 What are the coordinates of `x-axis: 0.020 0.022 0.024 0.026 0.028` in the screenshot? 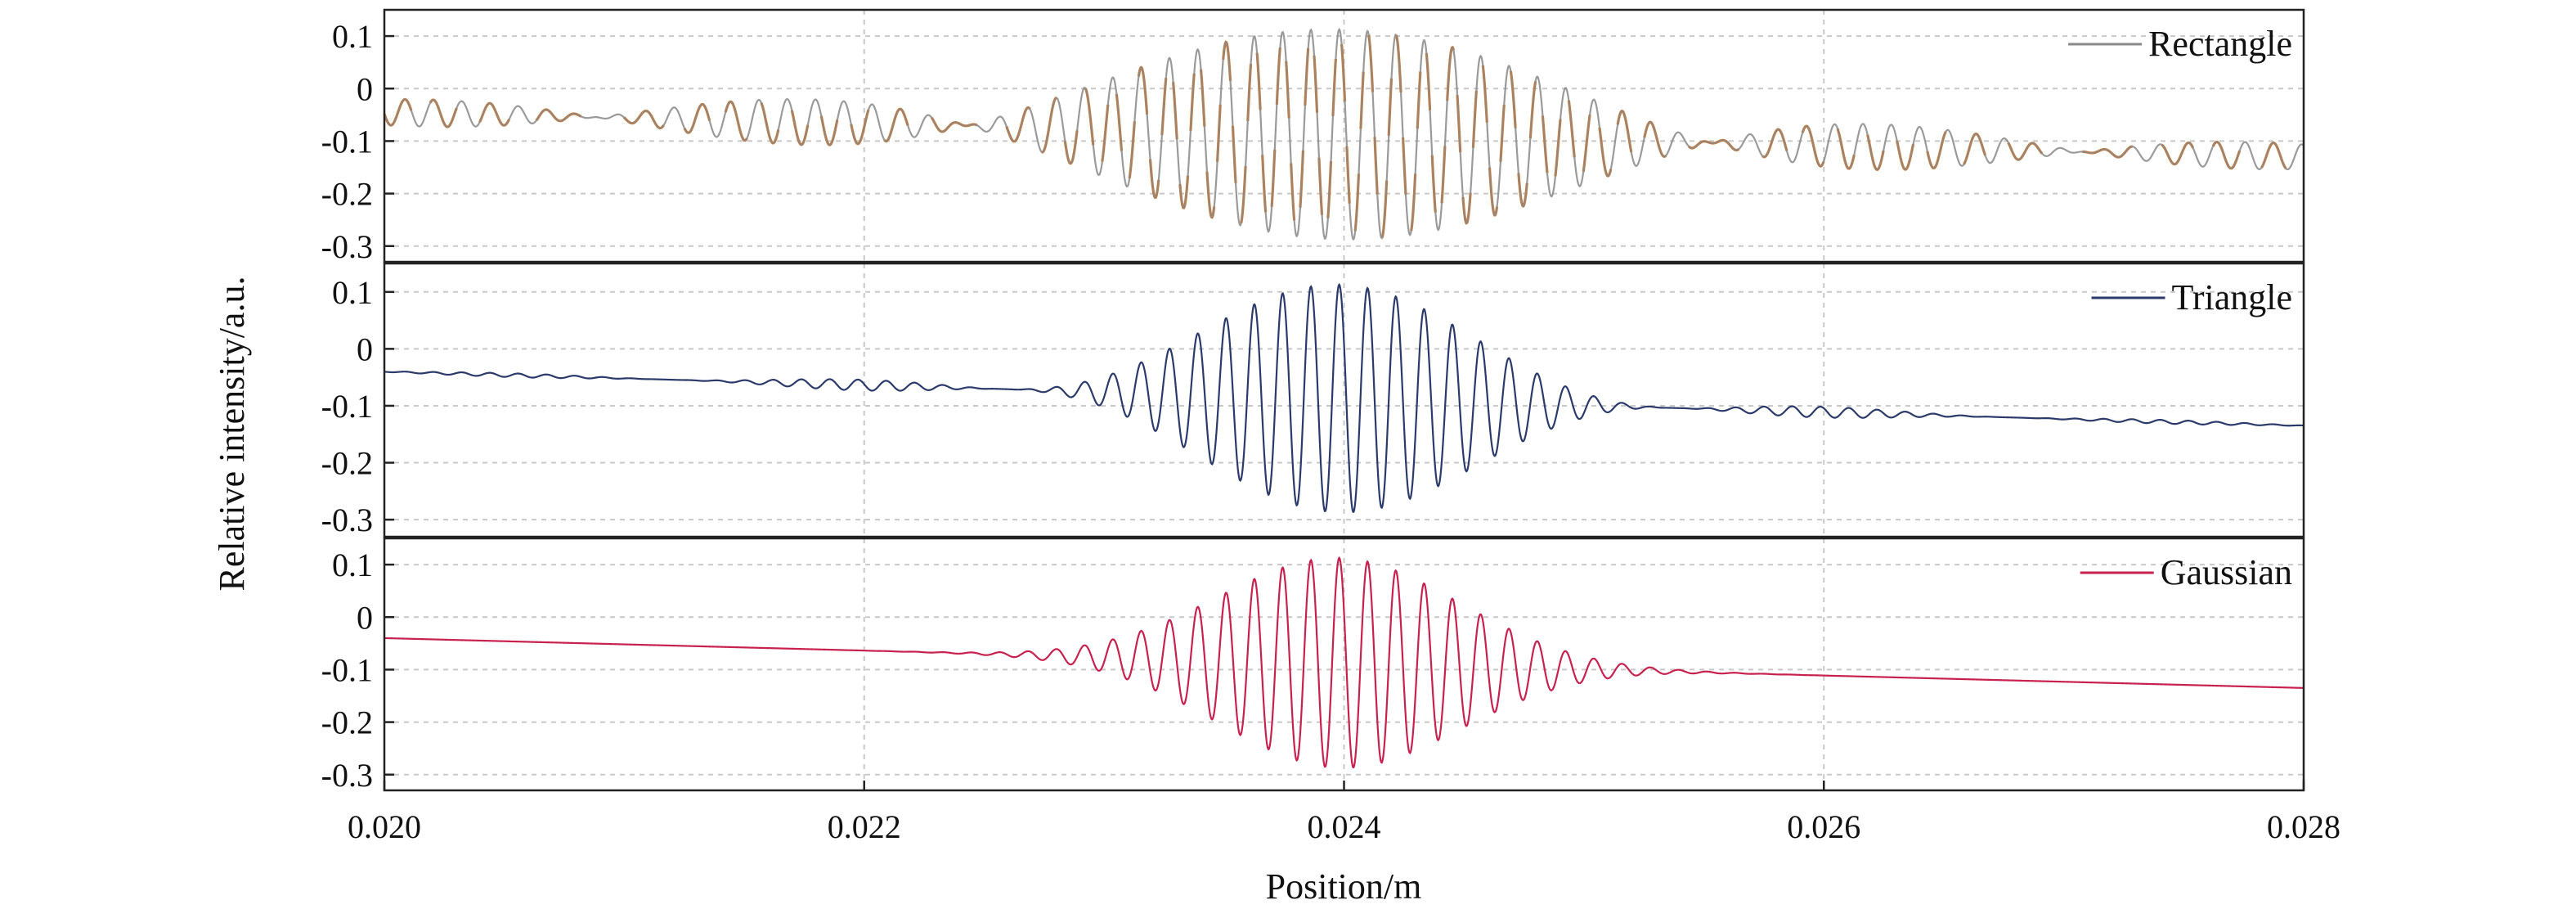 It's located at (1344, 813).